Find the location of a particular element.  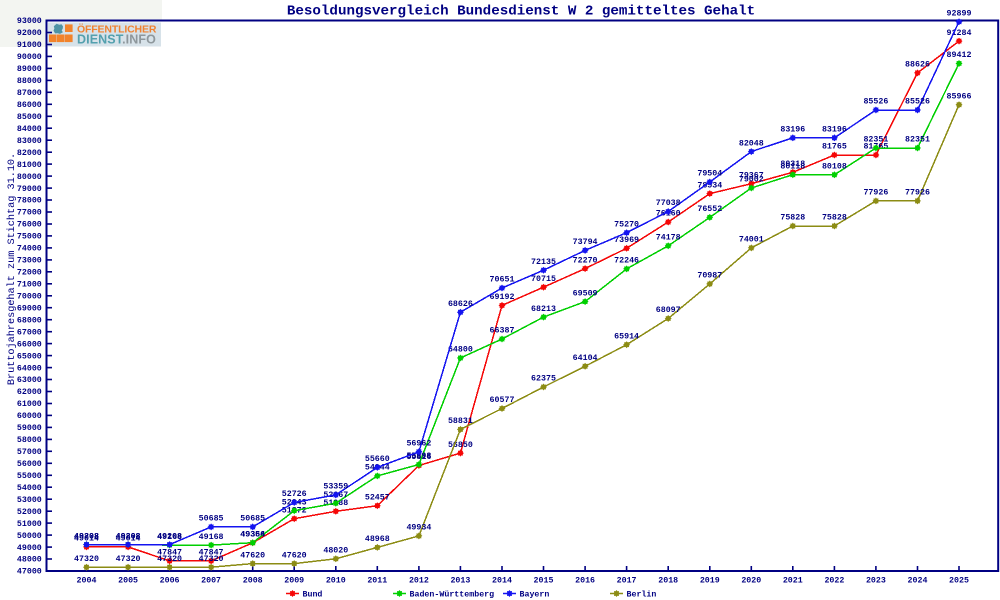

svg-text: Bayern is located at coordinates (535, 595).